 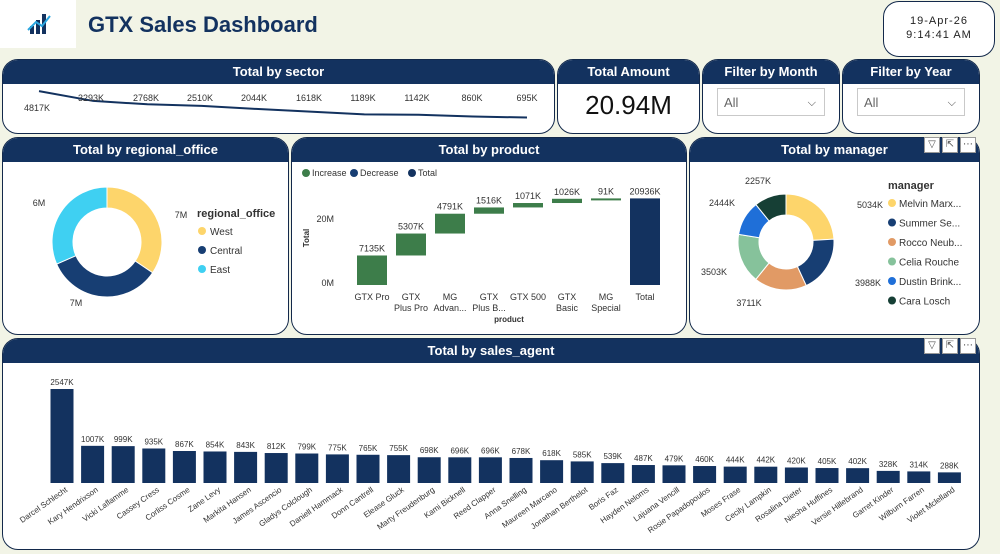 I want to click on agent-data-label: 328K, so click(x=888, y=464).